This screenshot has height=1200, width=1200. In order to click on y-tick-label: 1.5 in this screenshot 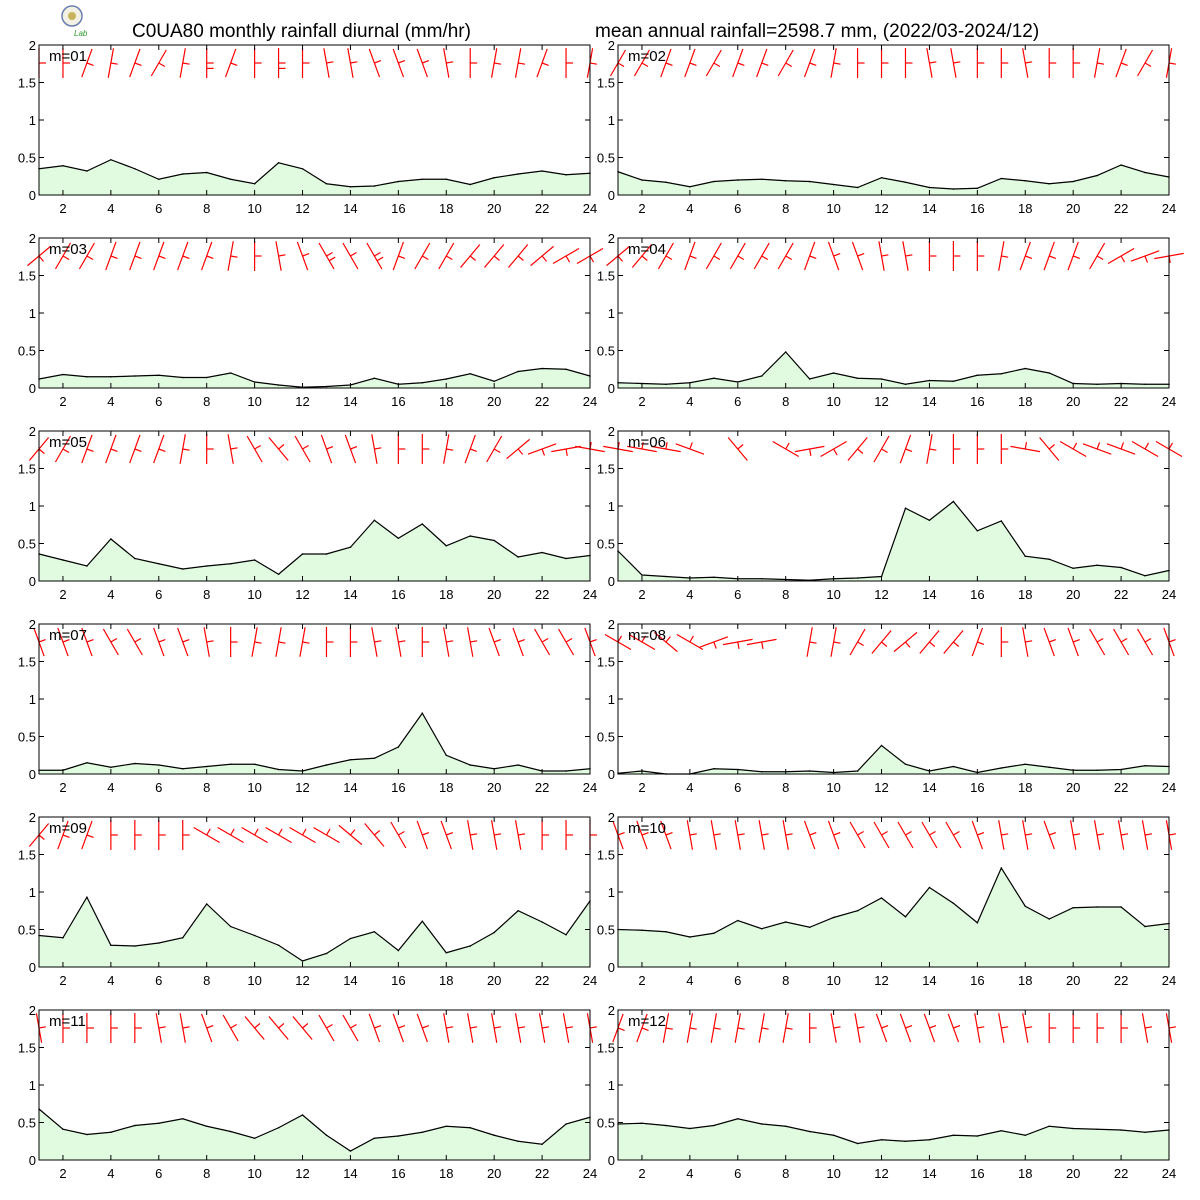, I will do `click(27, 855)`.